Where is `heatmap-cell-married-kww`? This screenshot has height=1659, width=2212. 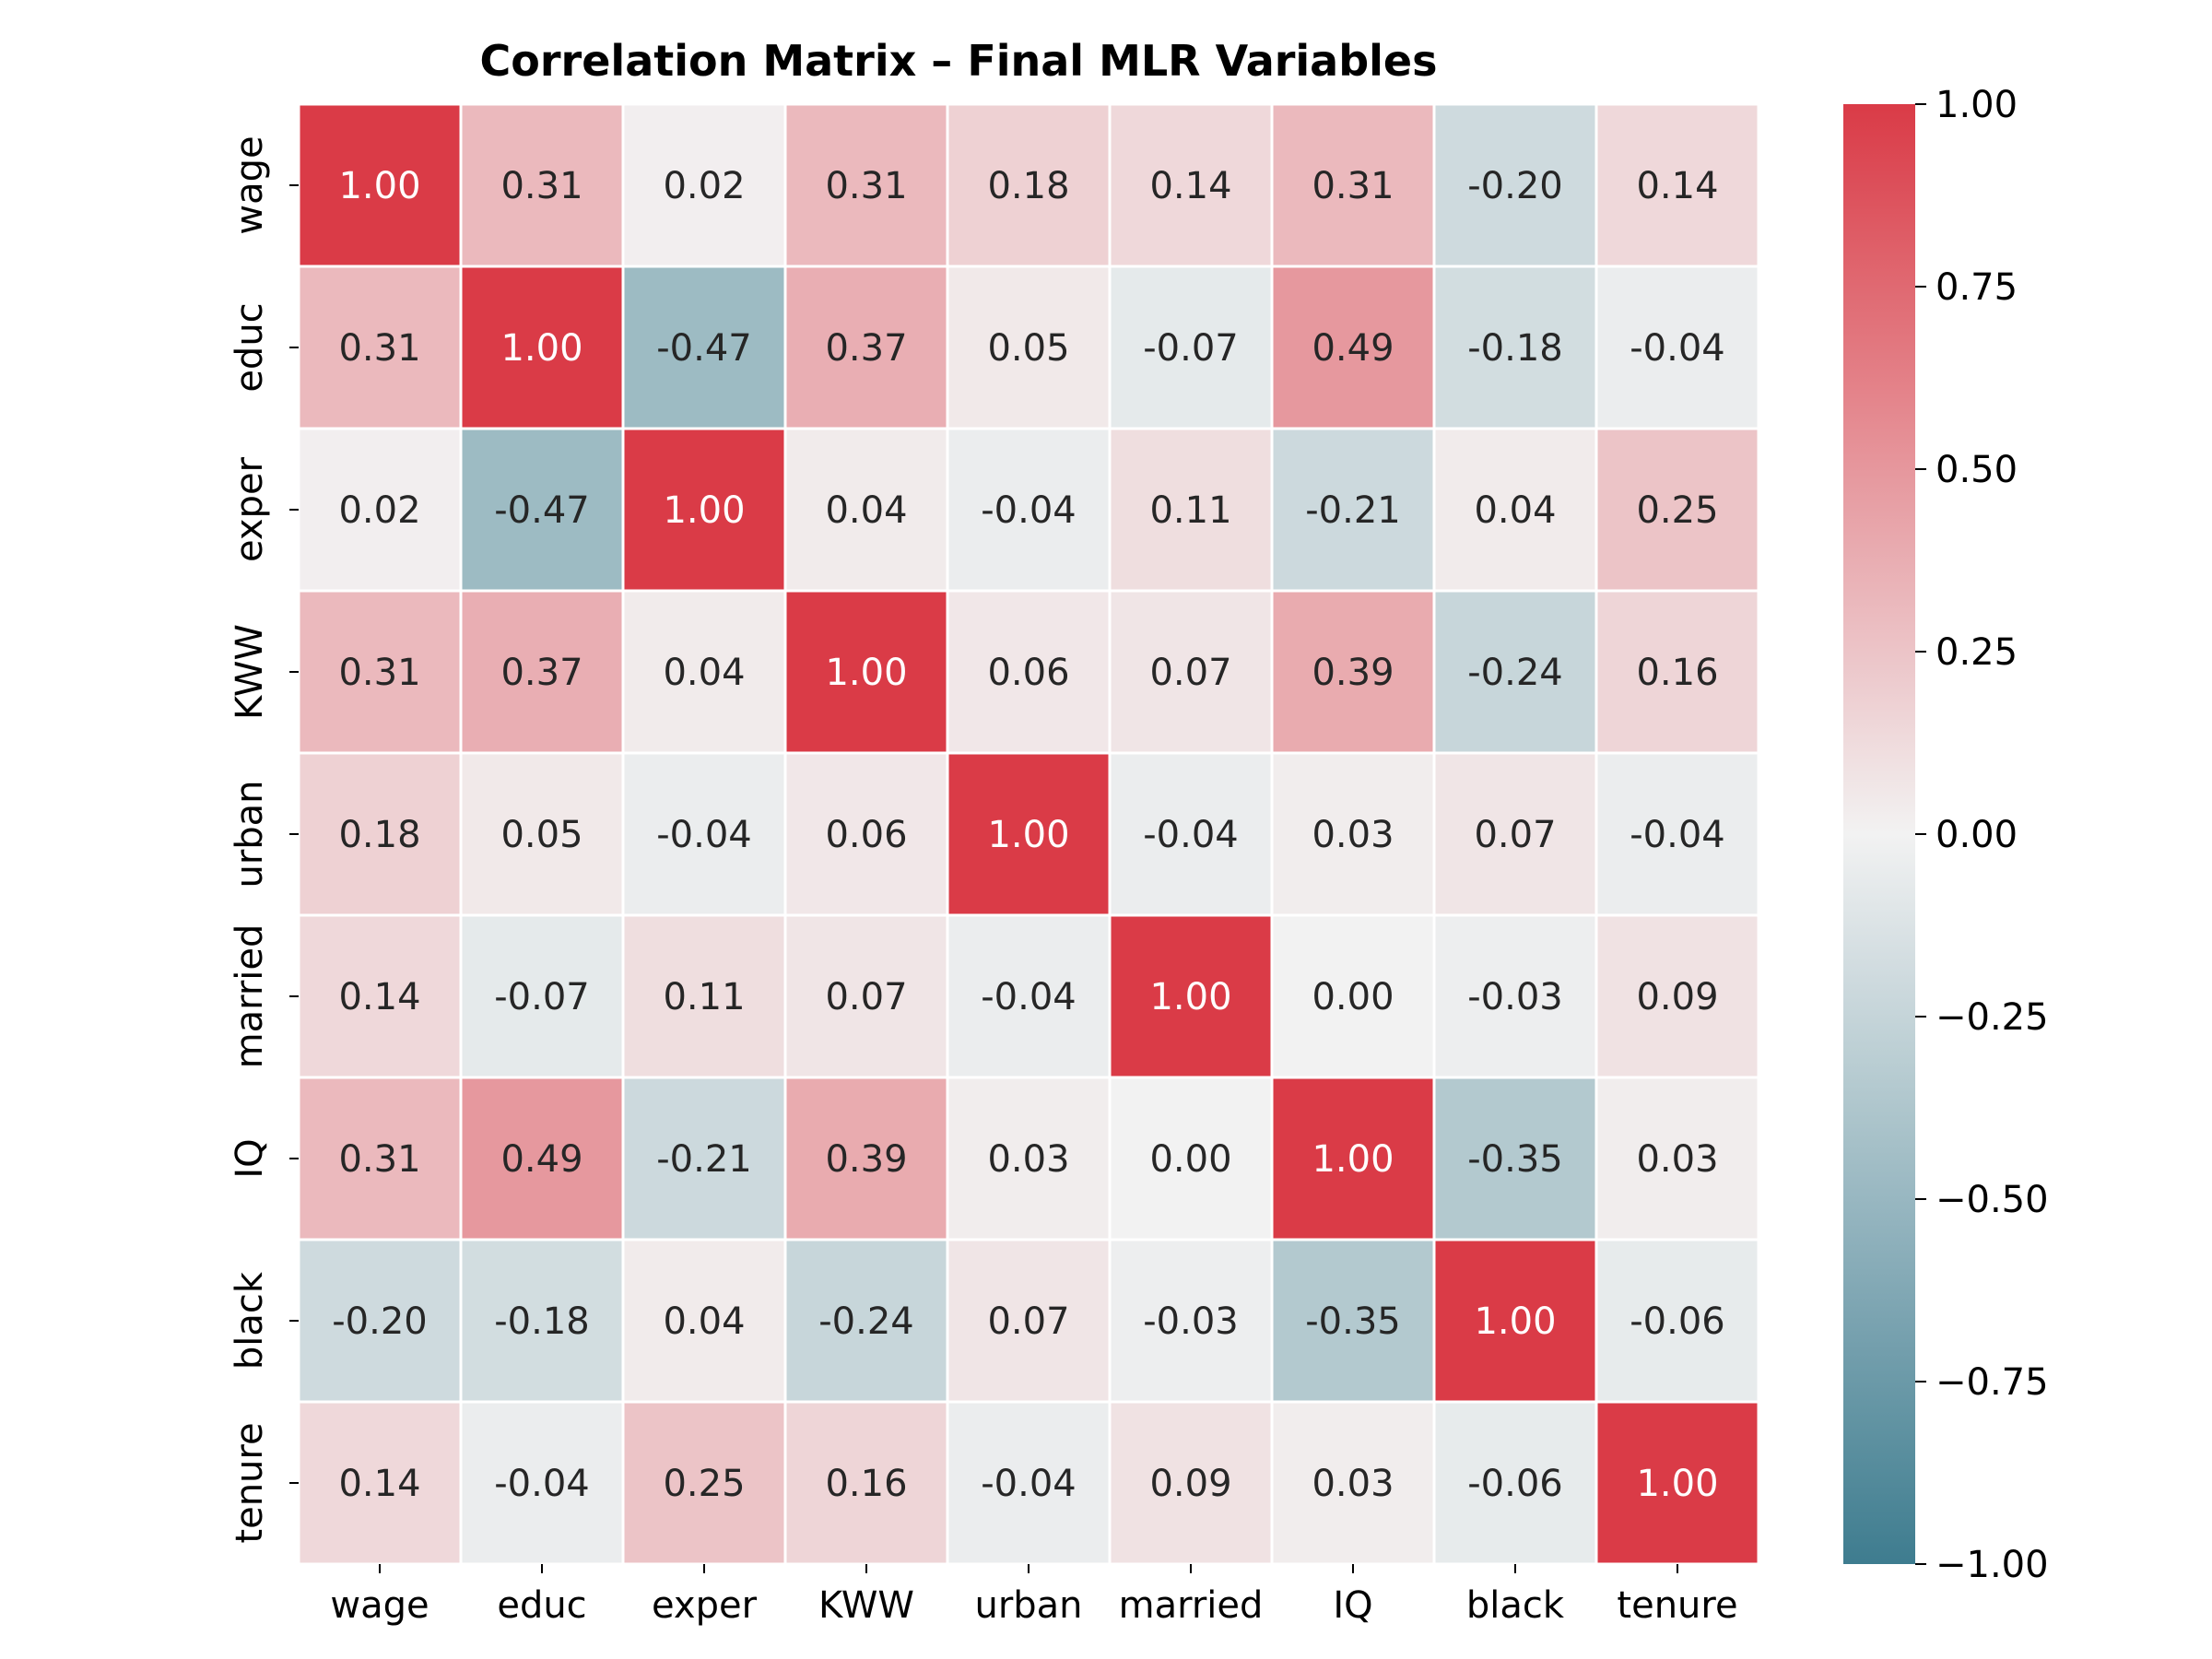
heatmap-cell-married-kww is located at coordinates (866, 996).